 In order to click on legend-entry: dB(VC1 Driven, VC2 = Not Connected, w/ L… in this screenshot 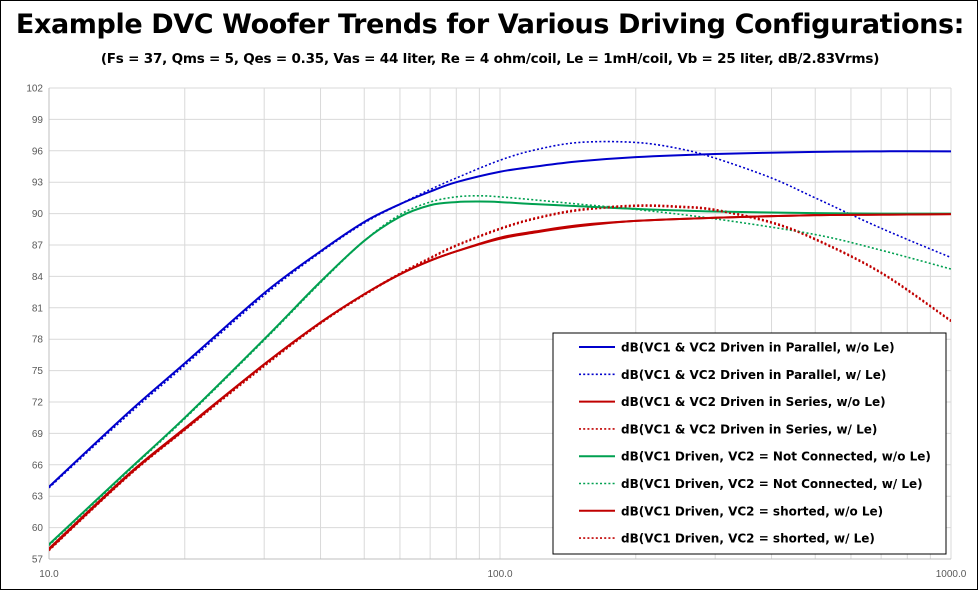, I will do `click(772, 484)`.